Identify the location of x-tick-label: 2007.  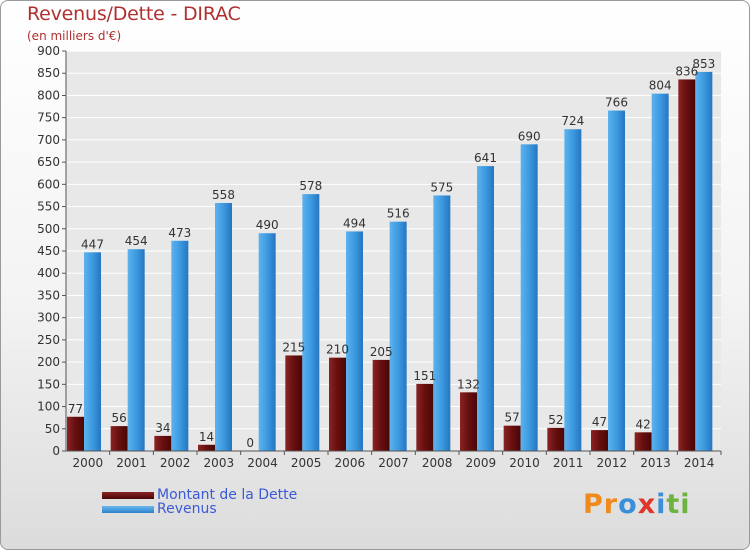
(393, 463).